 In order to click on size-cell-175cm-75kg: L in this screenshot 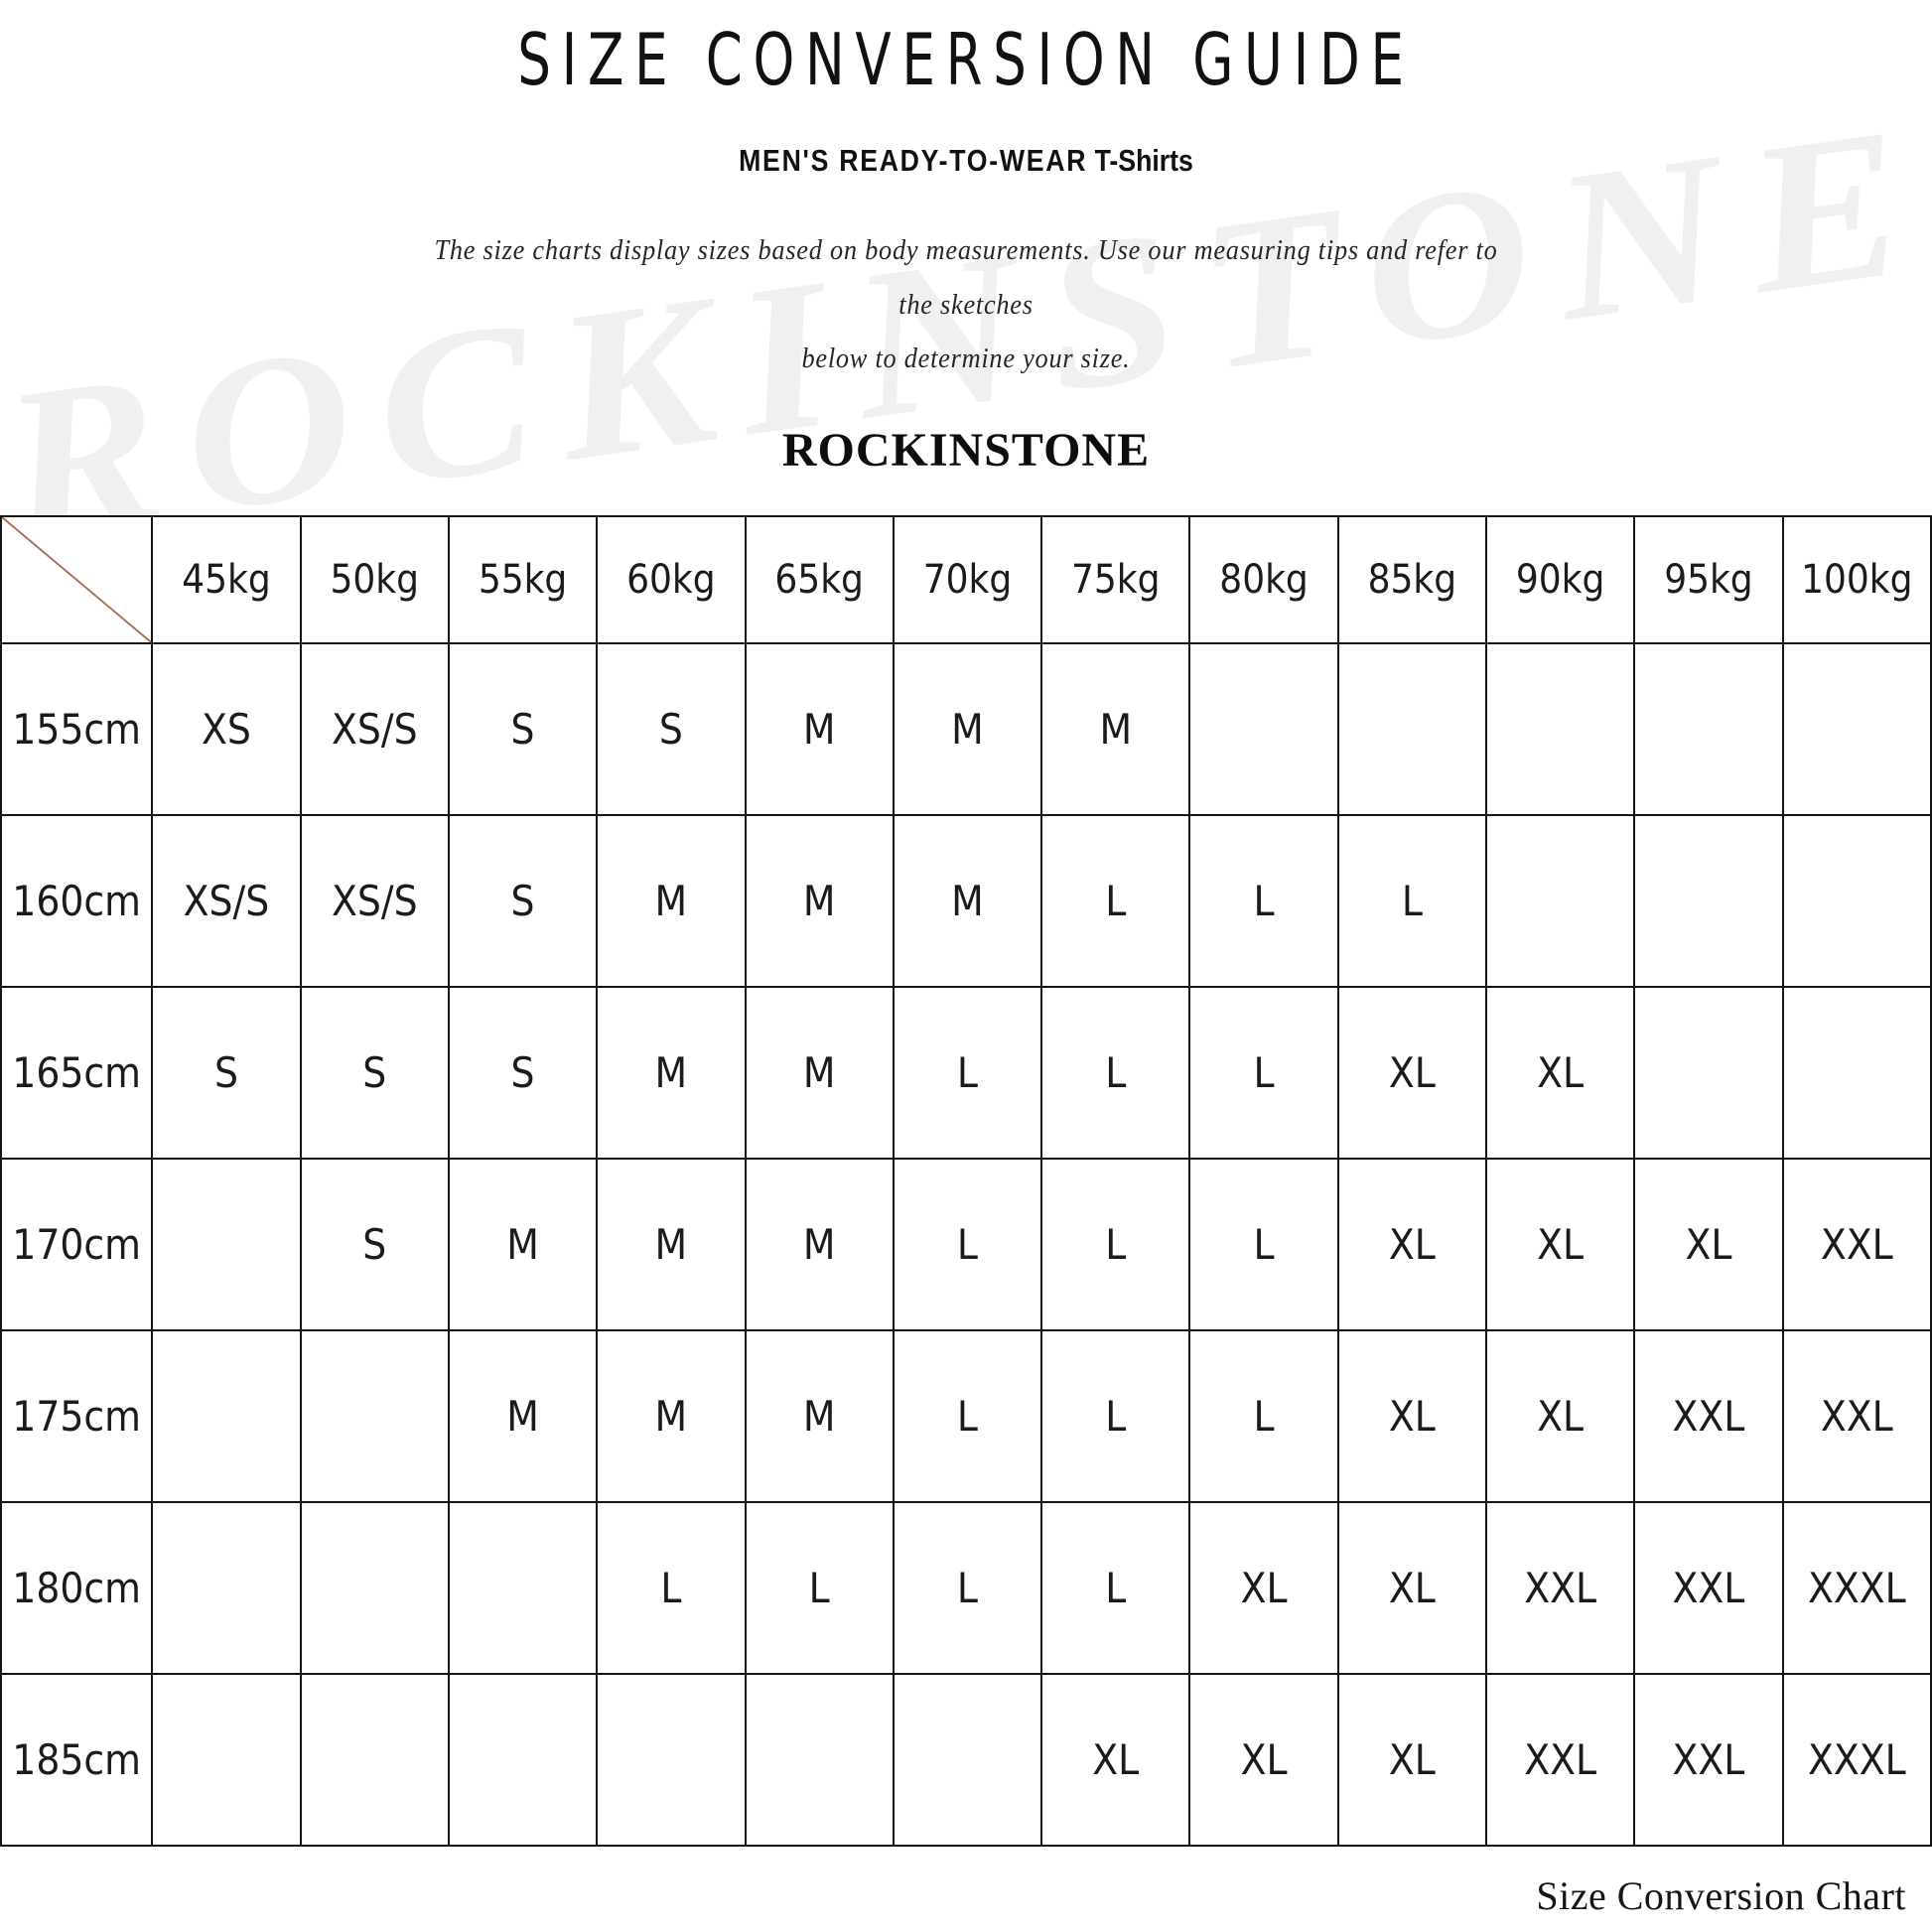, I will do `click(1115, 1416)`.